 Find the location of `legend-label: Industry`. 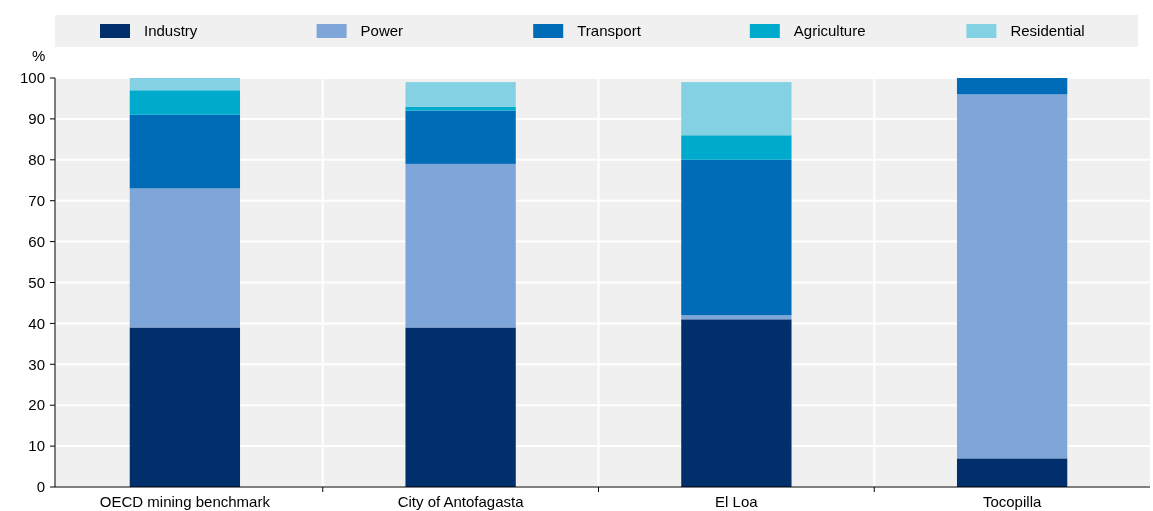

legend-label: Industry is located at coordinates (171, 30).